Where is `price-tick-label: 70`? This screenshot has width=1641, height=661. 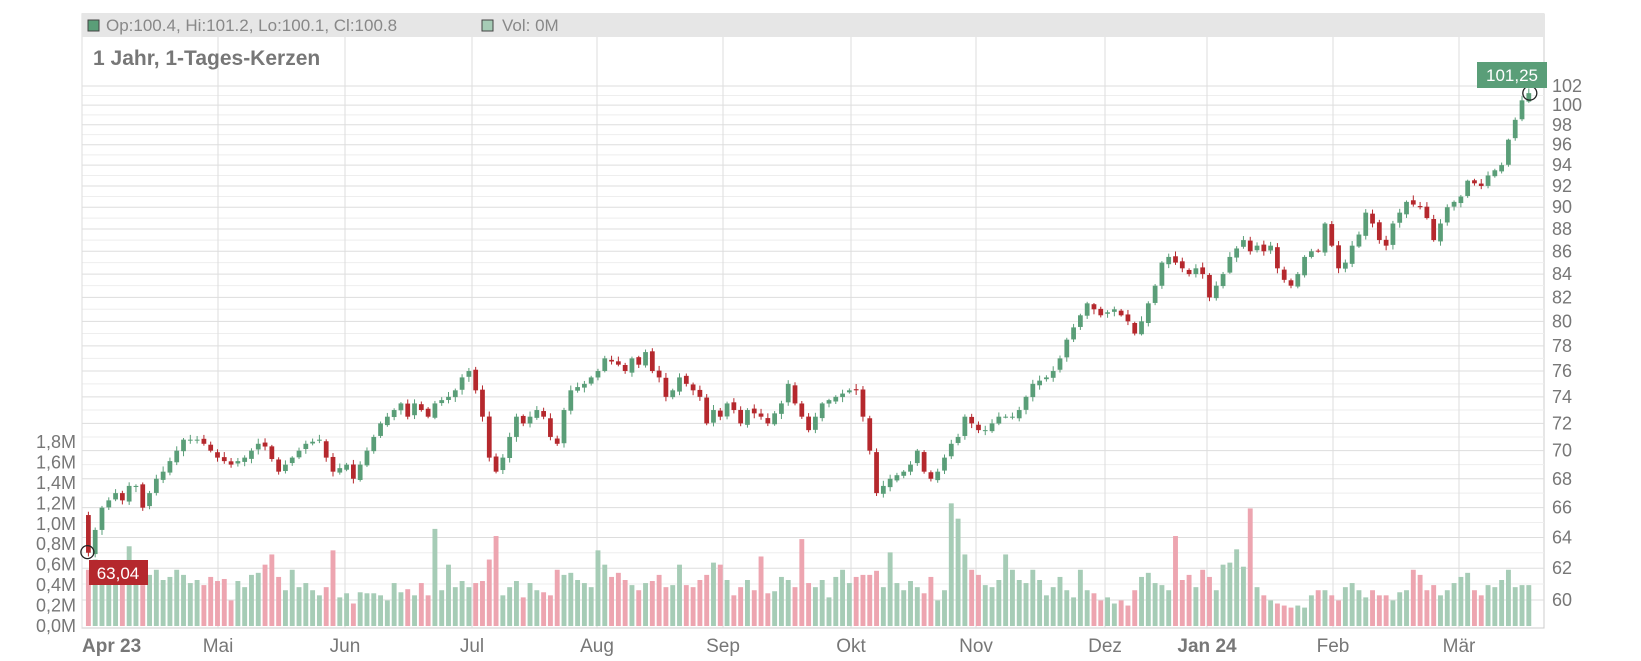
price-tick-label: 70 is located at coordinates (1562, 451).